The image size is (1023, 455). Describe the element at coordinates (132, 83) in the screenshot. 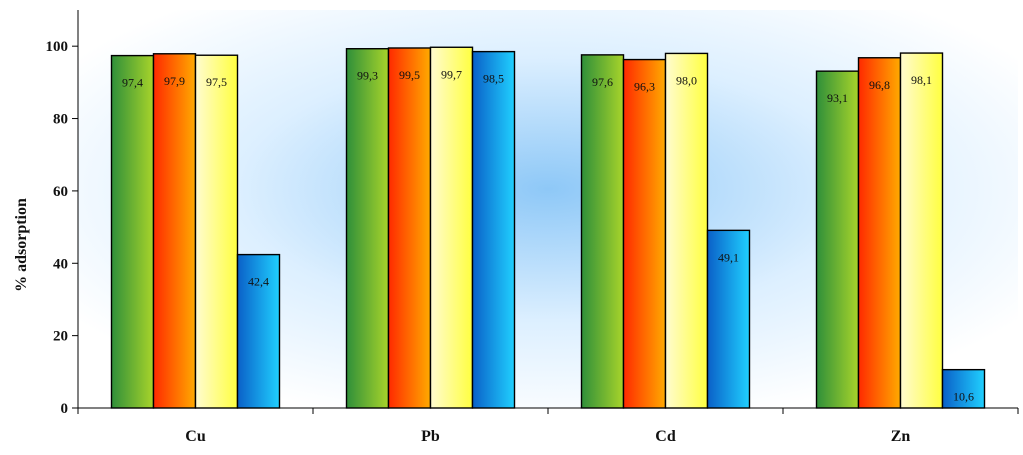

I see `bar-value-label: 97,4` at that location.